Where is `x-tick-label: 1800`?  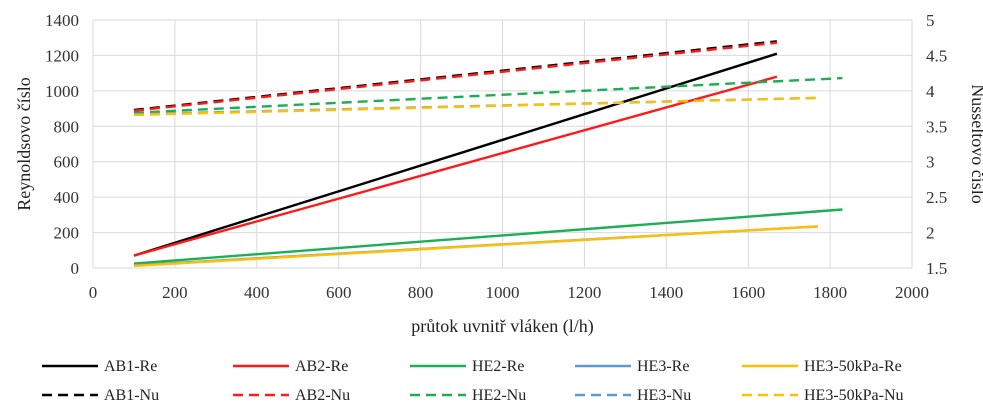
x-tick-label: 1800 is located at coordinates (830, 292).